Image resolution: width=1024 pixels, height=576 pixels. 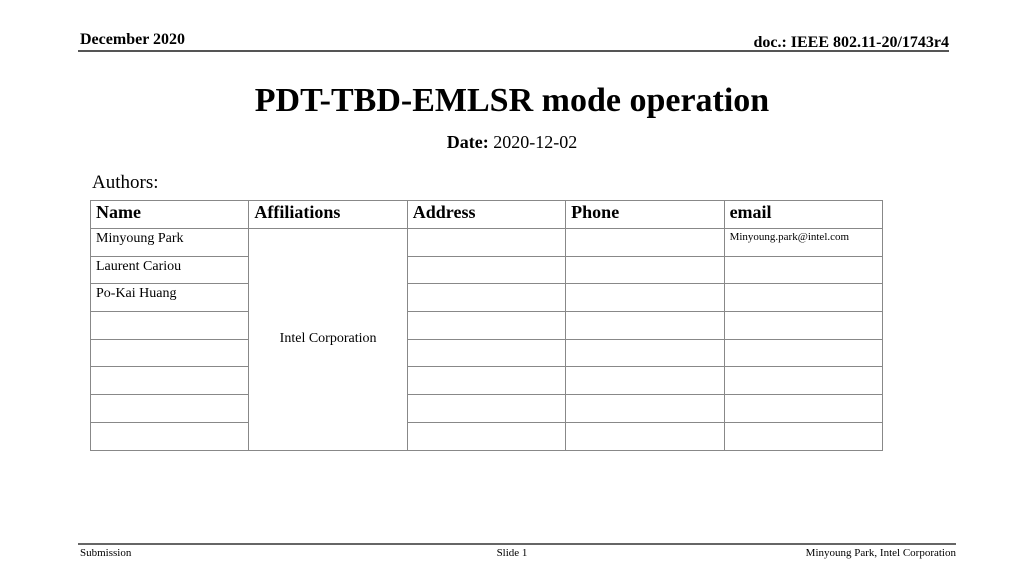 I want to click on affiliation-cell: Intel Corporation, so click(x=328, y=339).